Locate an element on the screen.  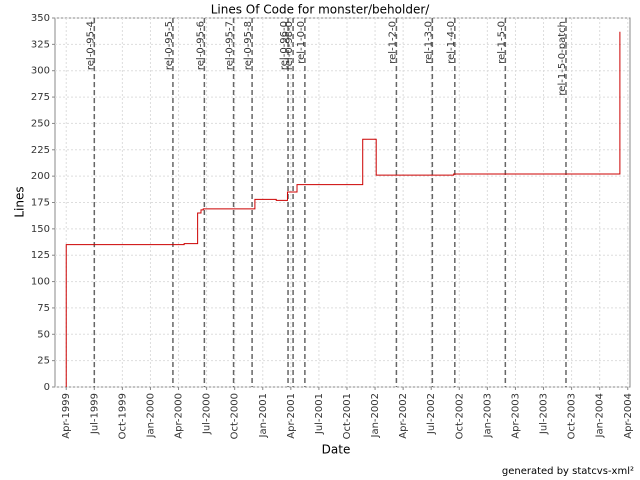
y-tick-label: 100 is located at coordinates (40, 282).